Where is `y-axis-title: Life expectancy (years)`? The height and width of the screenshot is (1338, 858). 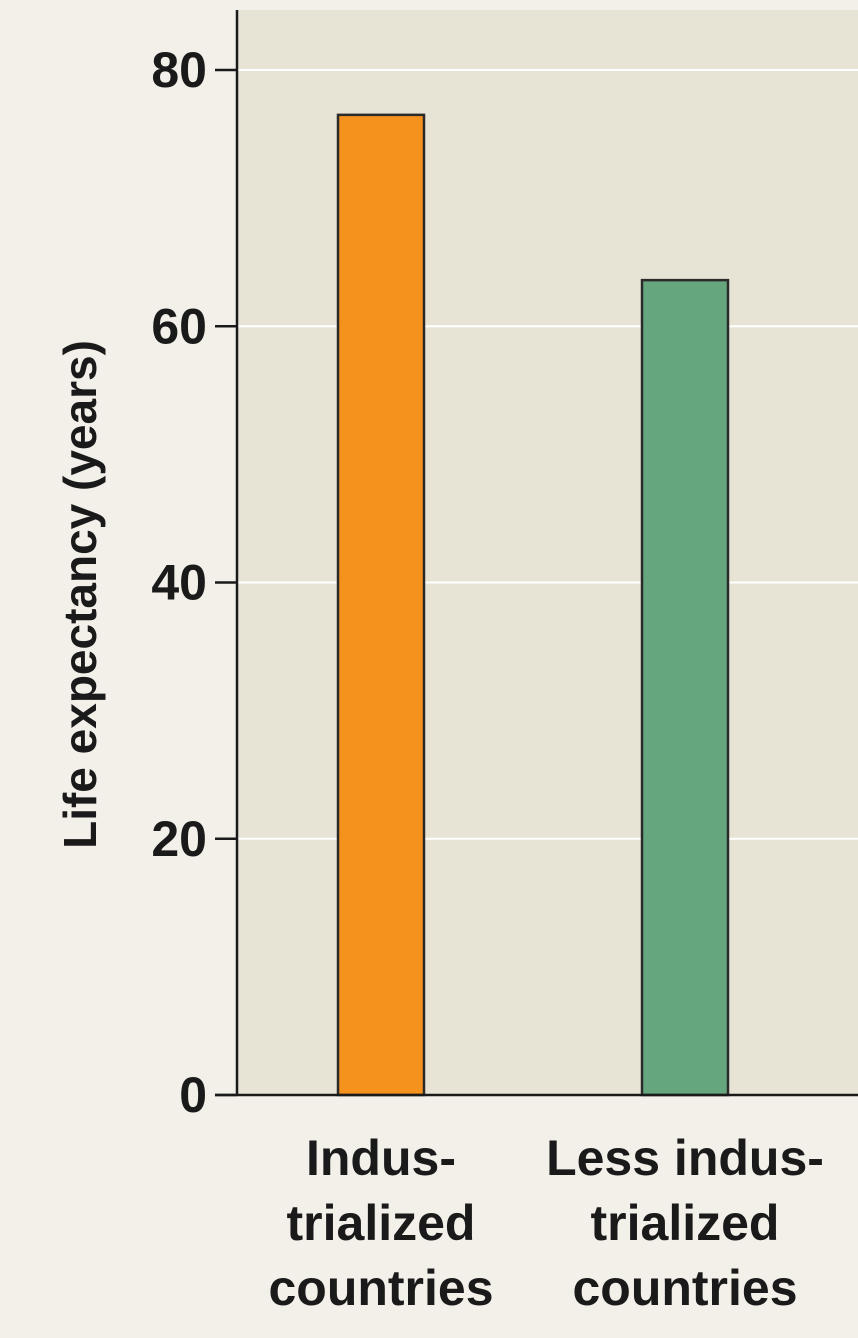
y-axis-title: Life expectancy (years) is located at coordinates (80, 594).